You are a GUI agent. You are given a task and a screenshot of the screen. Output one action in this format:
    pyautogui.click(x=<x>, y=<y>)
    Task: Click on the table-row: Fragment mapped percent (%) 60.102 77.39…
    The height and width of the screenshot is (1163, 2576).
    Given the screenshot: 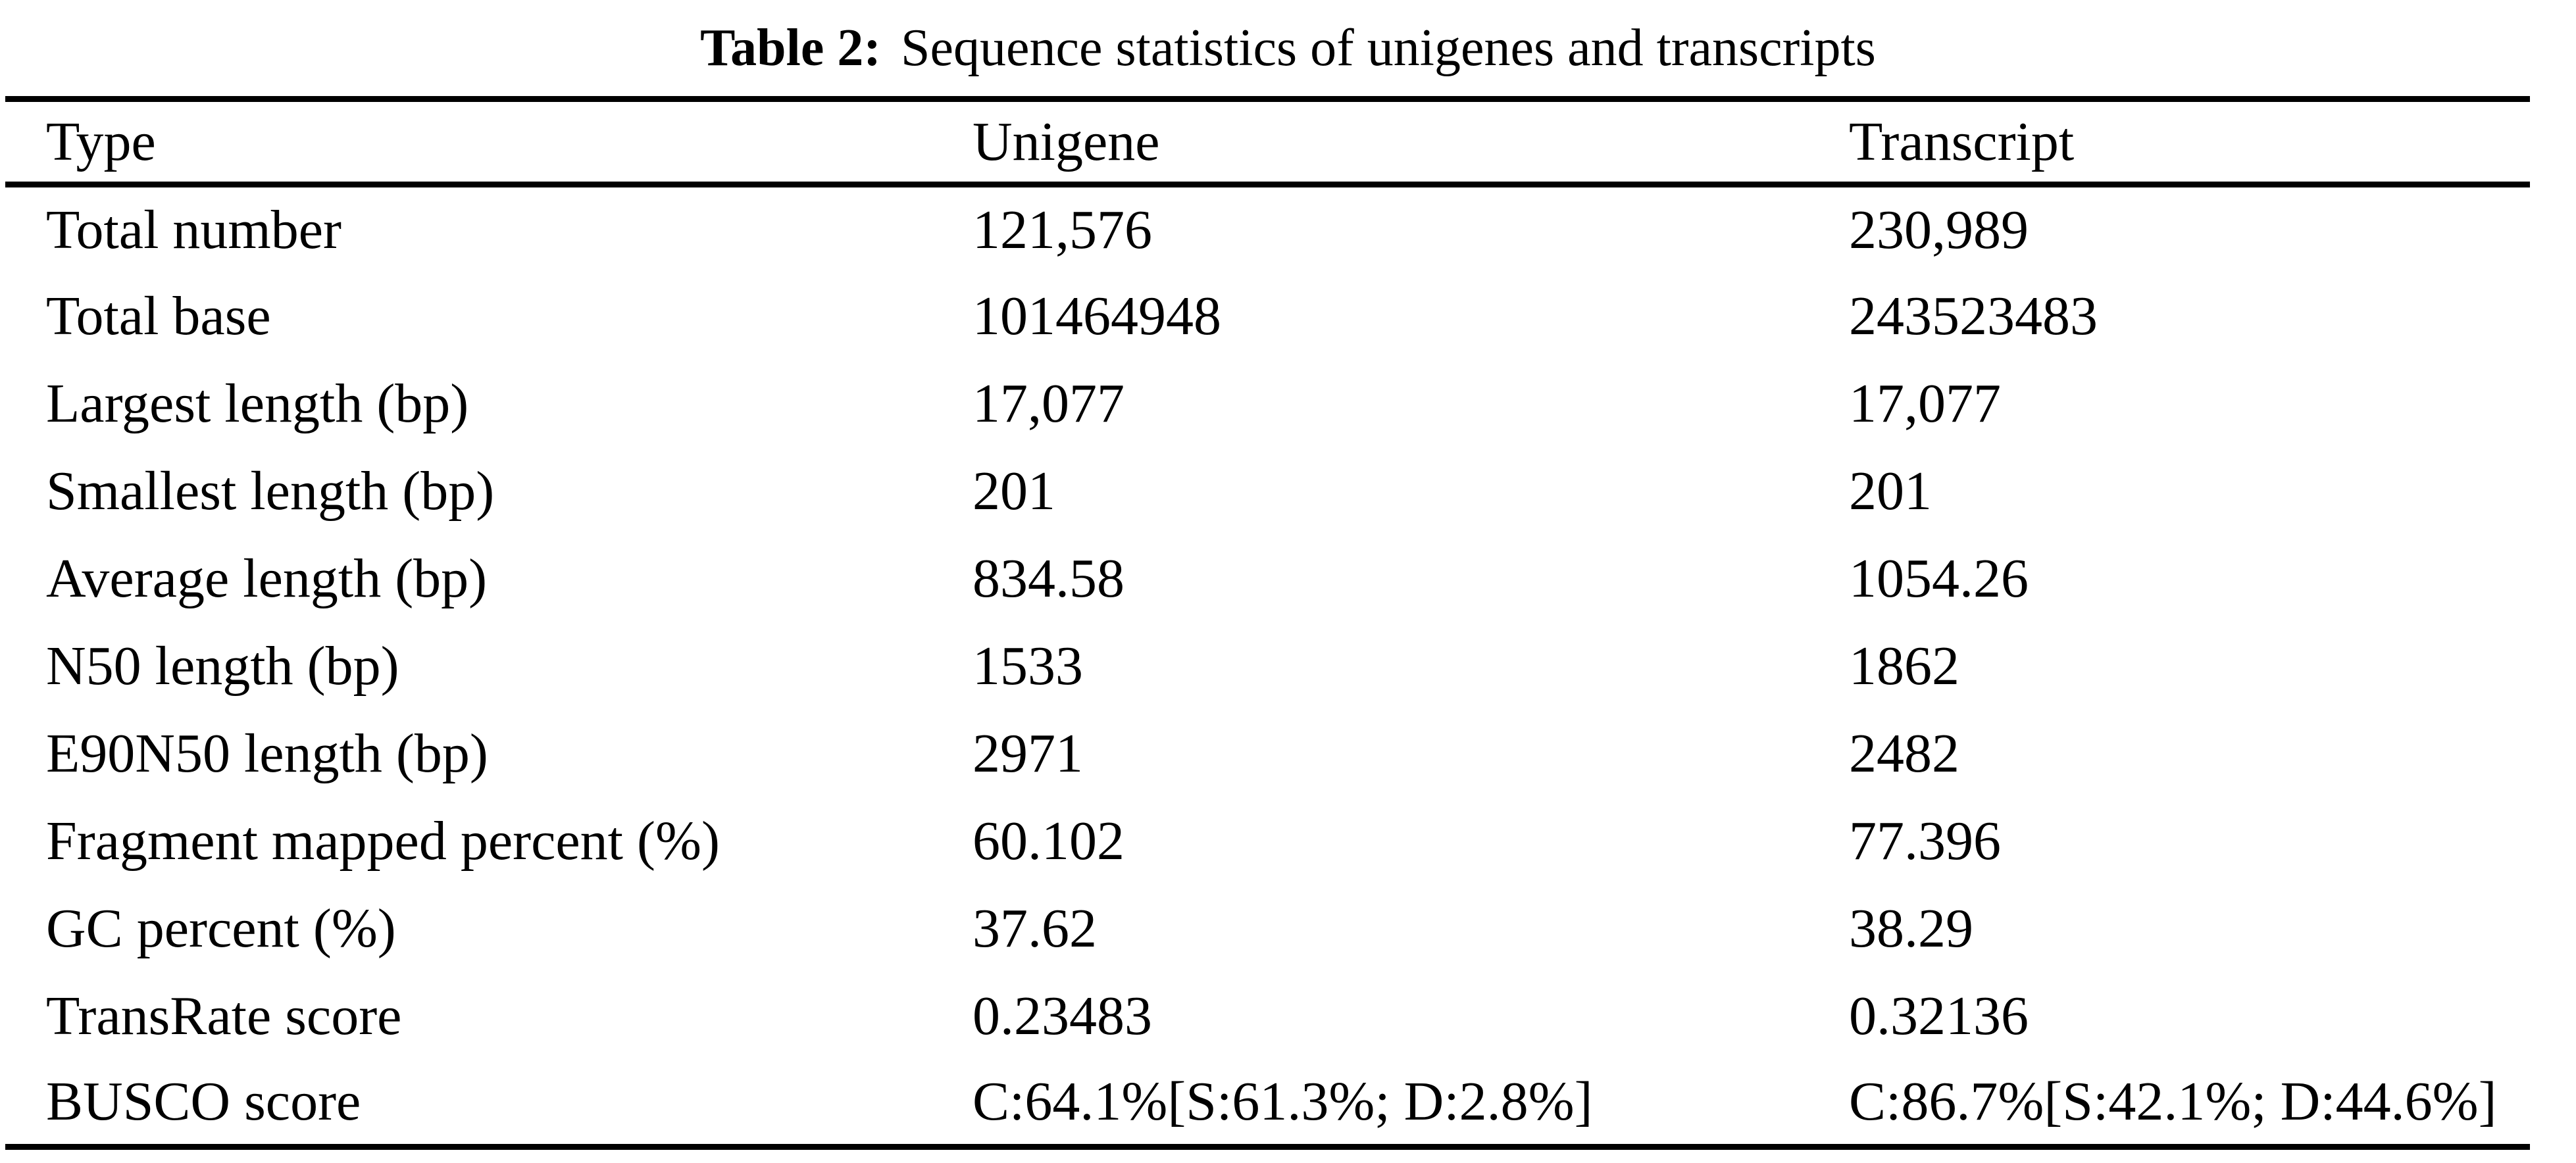 What is the action you would take?
    pyautogui.click(x=1267, y=841)
    